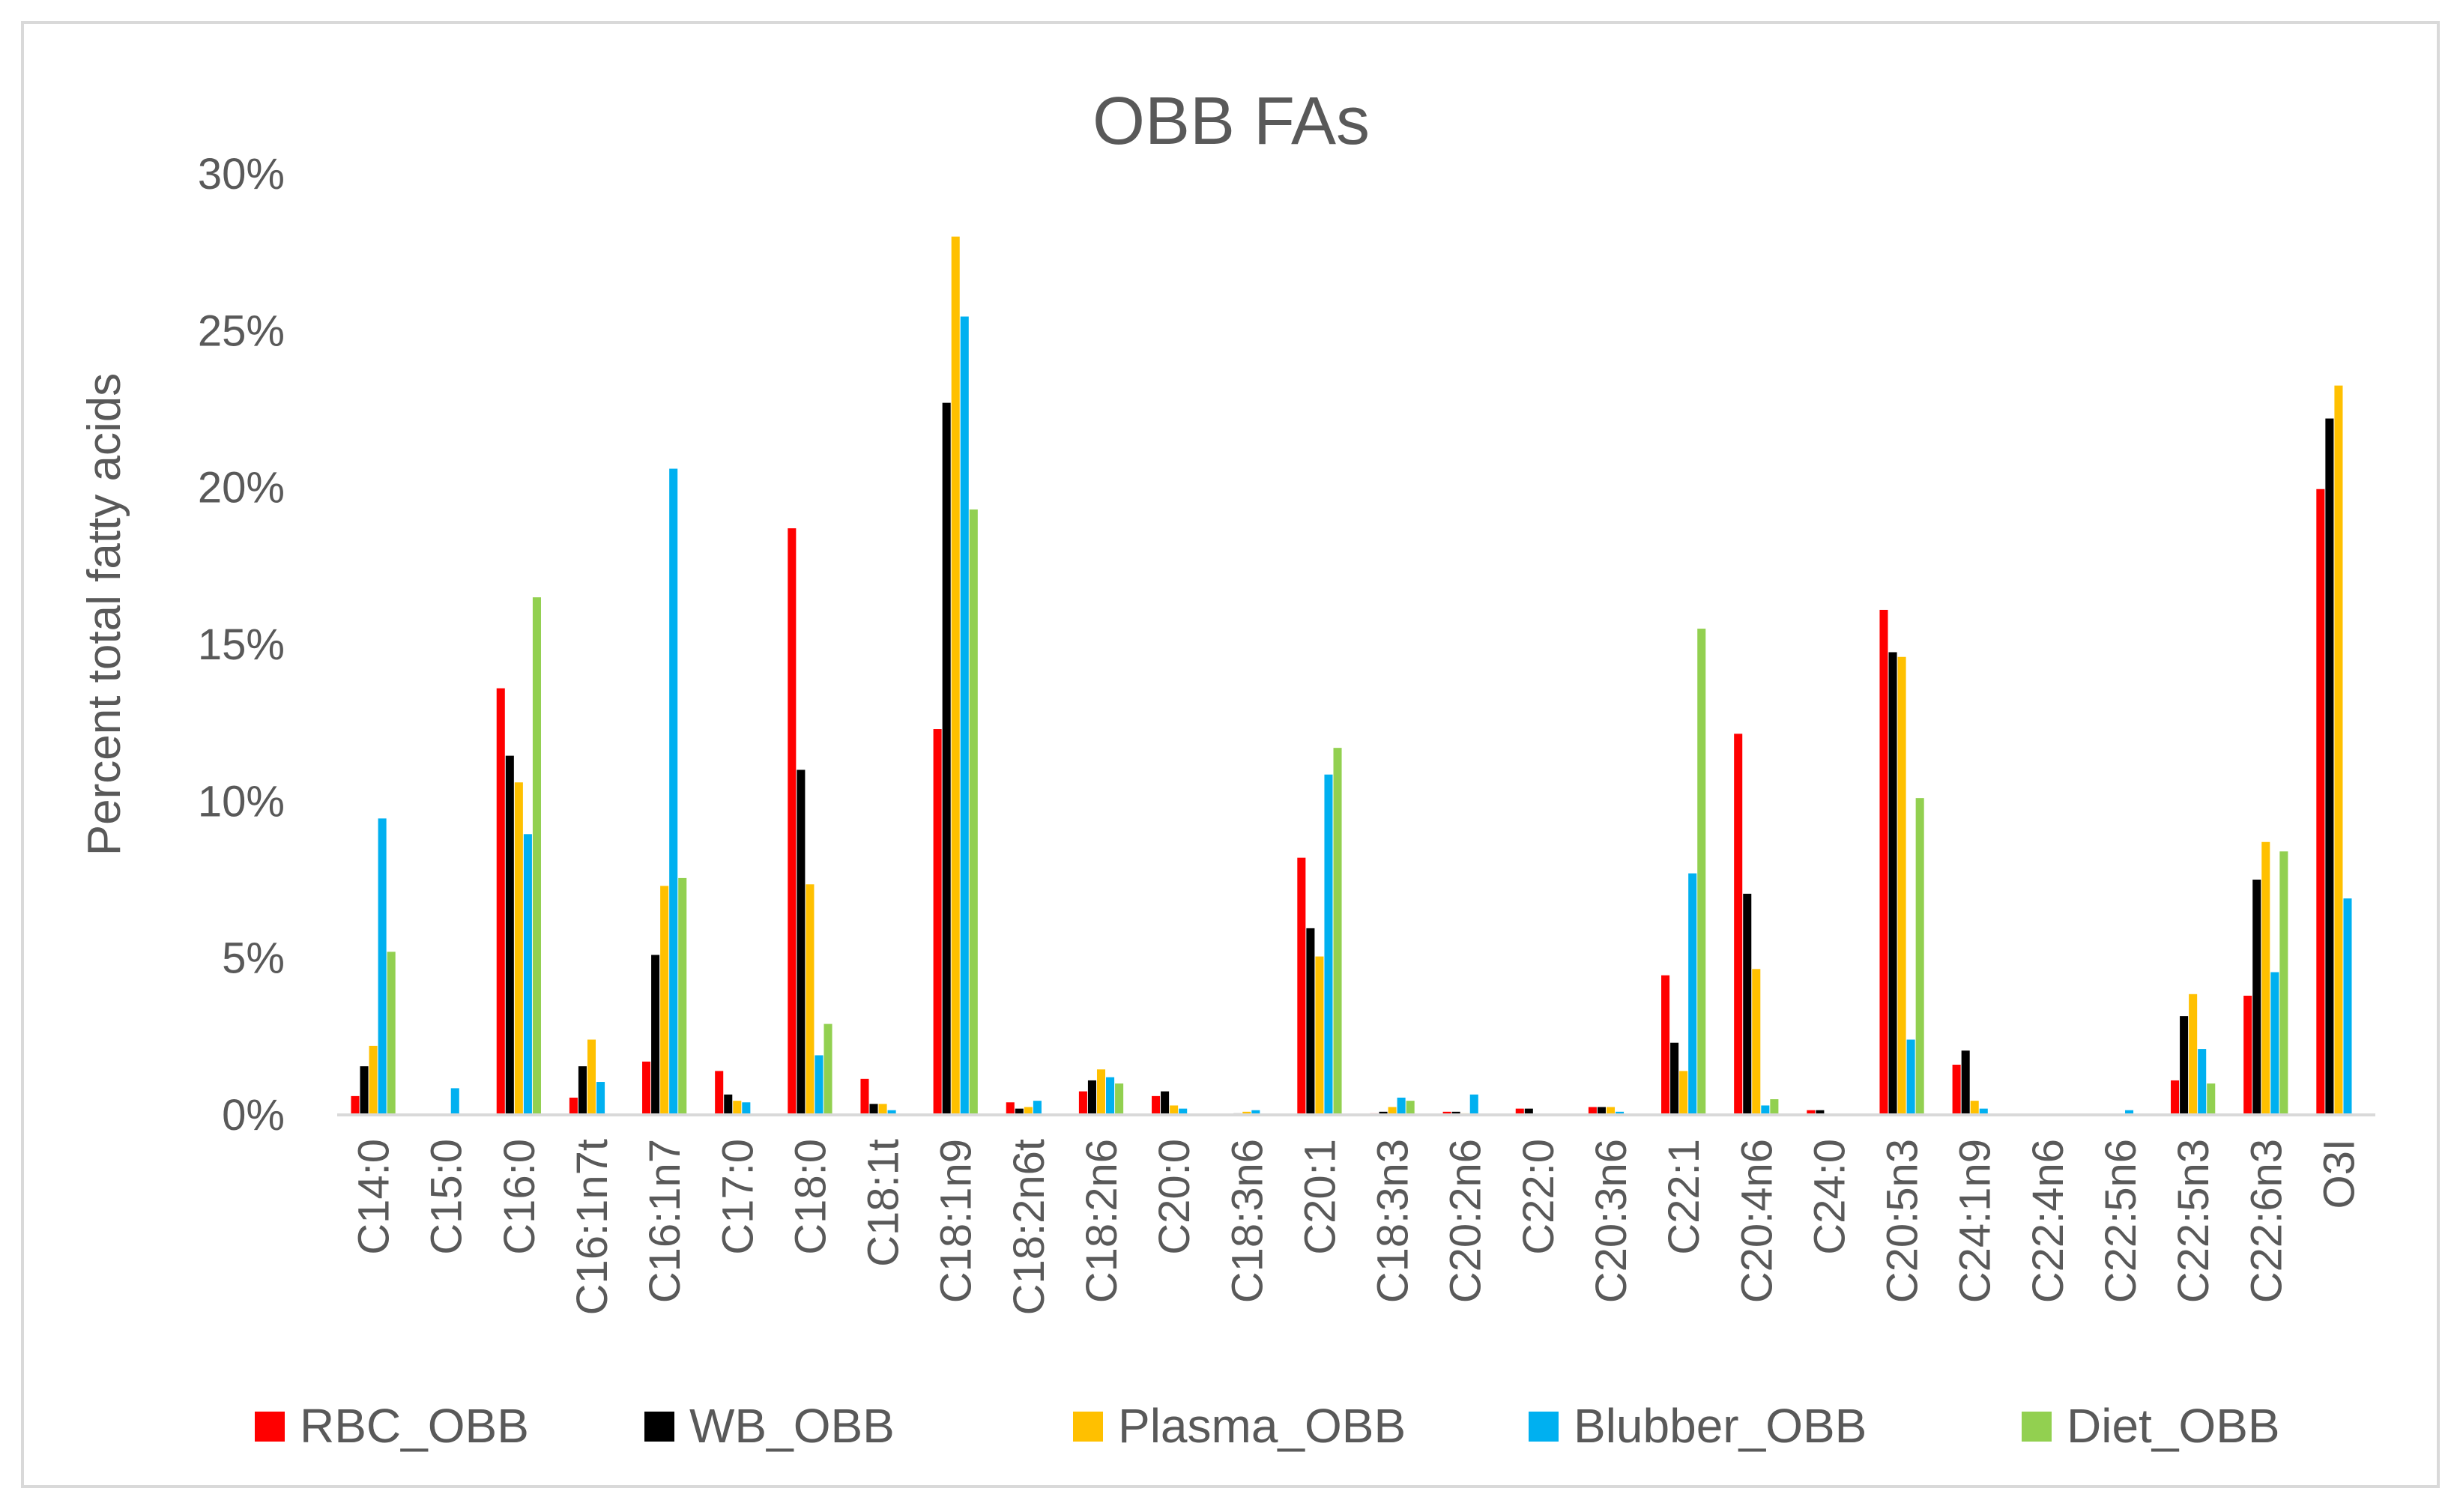 The height and width of the screenshot is (1512, 2463). Describe the element at coordinates (1811, 1112) in the screenshot. I see `bar-RBC_OBB-C24:0` at that location.